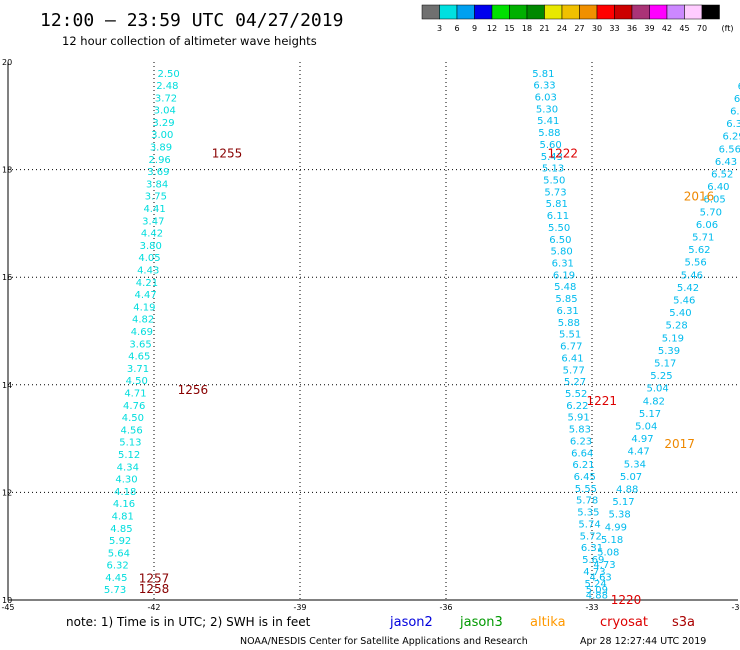 Image resolution: width=740 pixels, height=650 pixels. Describe the element at coordinates (7, 170) in the screenshot. I see `y-tick-label: 18` at that location.